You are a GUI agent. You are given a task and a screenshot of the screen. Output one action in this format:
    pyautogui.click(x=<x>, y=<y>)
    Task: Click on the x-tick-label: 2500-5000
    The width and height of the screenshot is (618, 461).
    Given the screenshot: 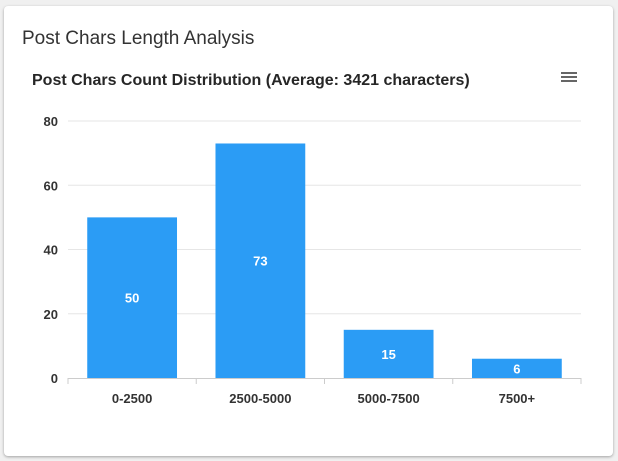 What is the action you would take?
    pyautogui.click(x=260, y=398)
    